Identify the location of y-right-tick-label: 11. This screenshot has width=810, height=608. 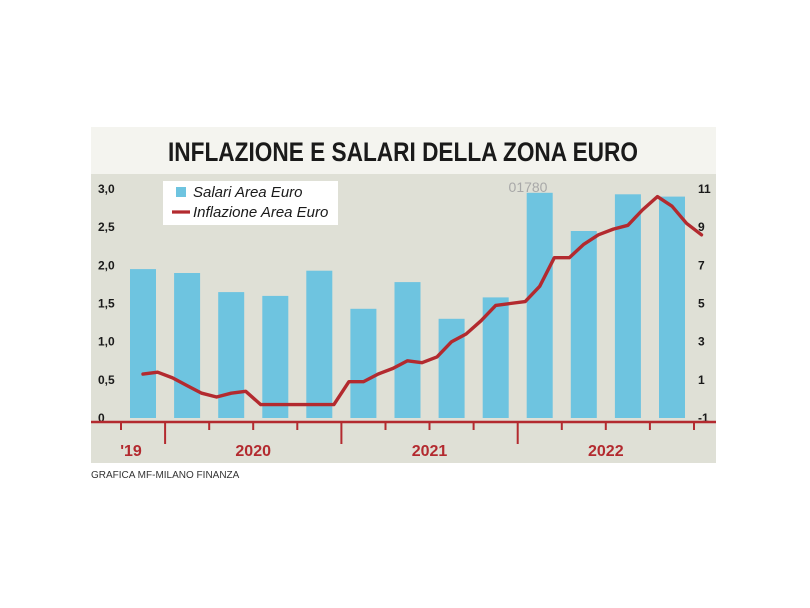
(704, 189).